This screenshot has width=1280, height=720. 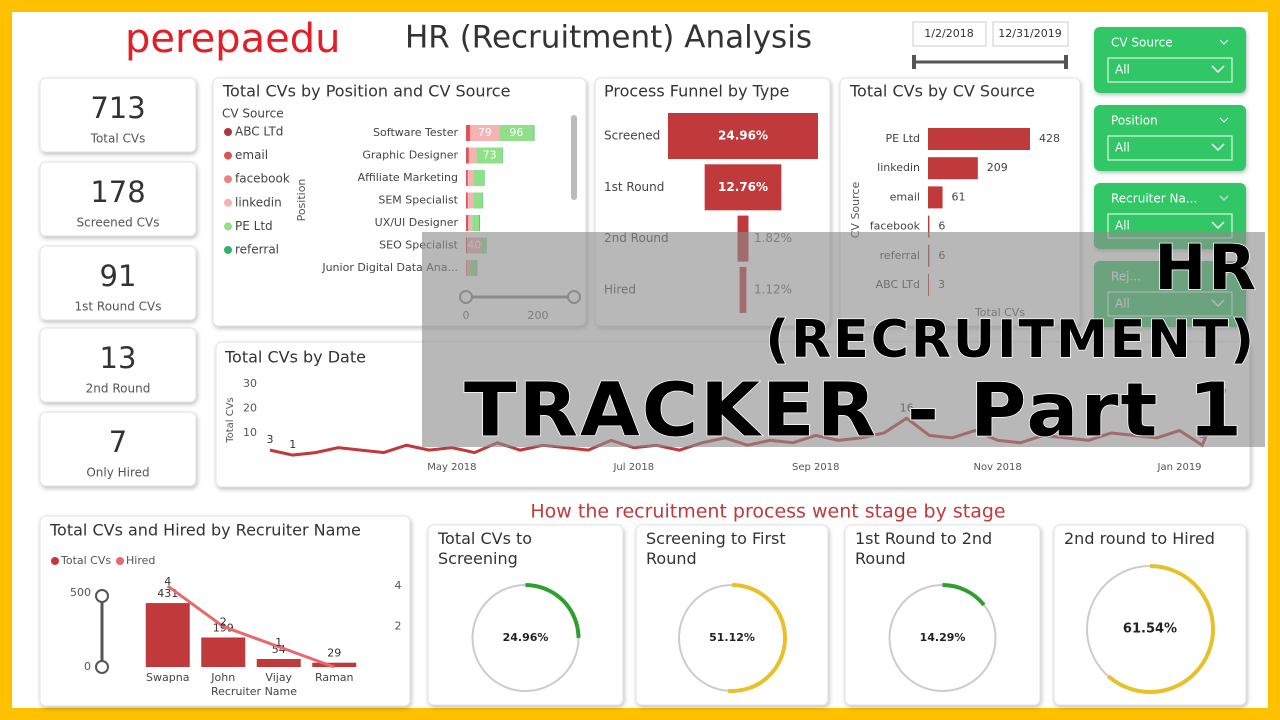 I want to click on y2-tick-label: 4, so click(x=398, y=585).